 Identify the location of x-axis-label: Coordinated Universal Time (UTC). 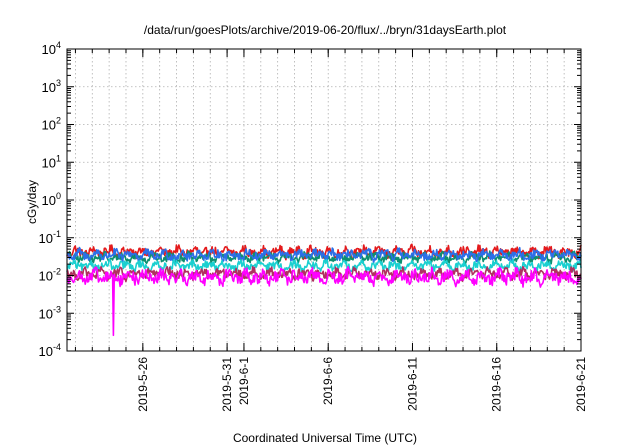
(325, 438).